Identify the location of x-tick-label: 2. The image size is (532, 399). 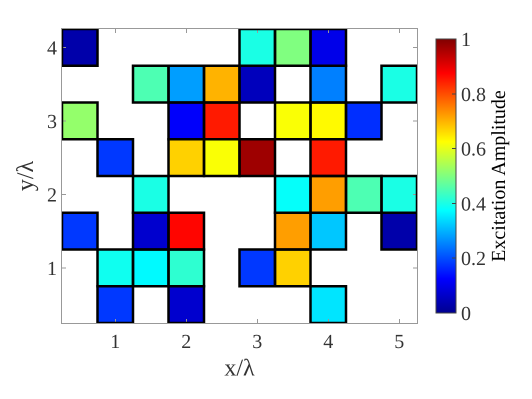
(186, 342).